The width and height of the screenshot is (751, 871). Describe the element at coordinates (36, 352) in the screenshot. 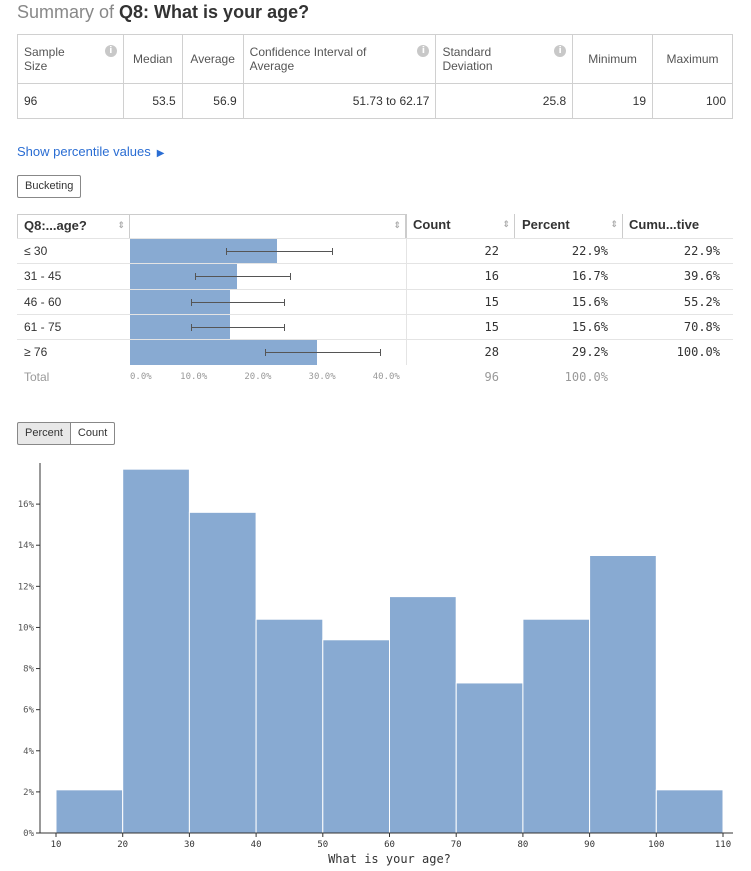

I see `bucket-row-label: ≥ 76` at that location.